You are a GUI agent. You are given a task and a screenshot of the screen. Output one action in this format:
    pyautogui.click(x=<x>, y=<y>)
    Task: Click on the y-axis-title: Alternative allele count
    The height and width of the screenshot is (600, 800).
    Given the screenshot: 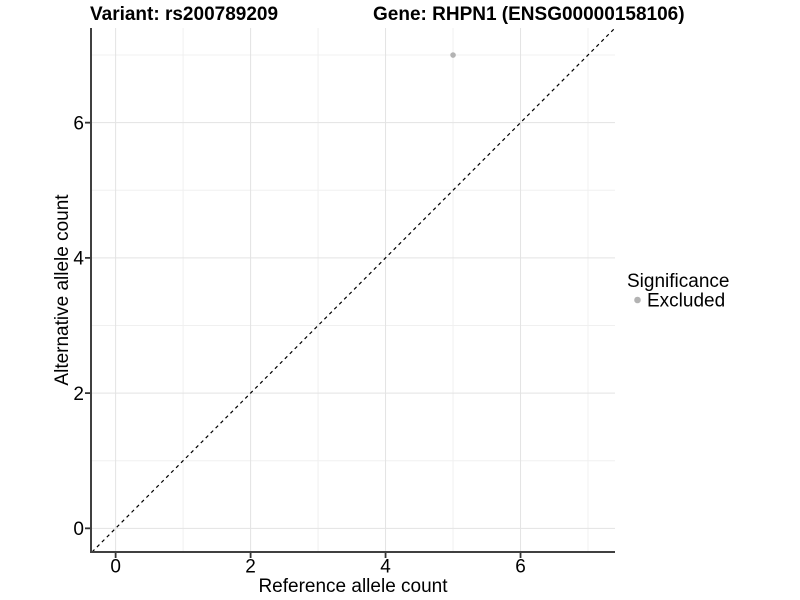 What is the action you would take?
    pyautogui.click(x=62, y=290)
    